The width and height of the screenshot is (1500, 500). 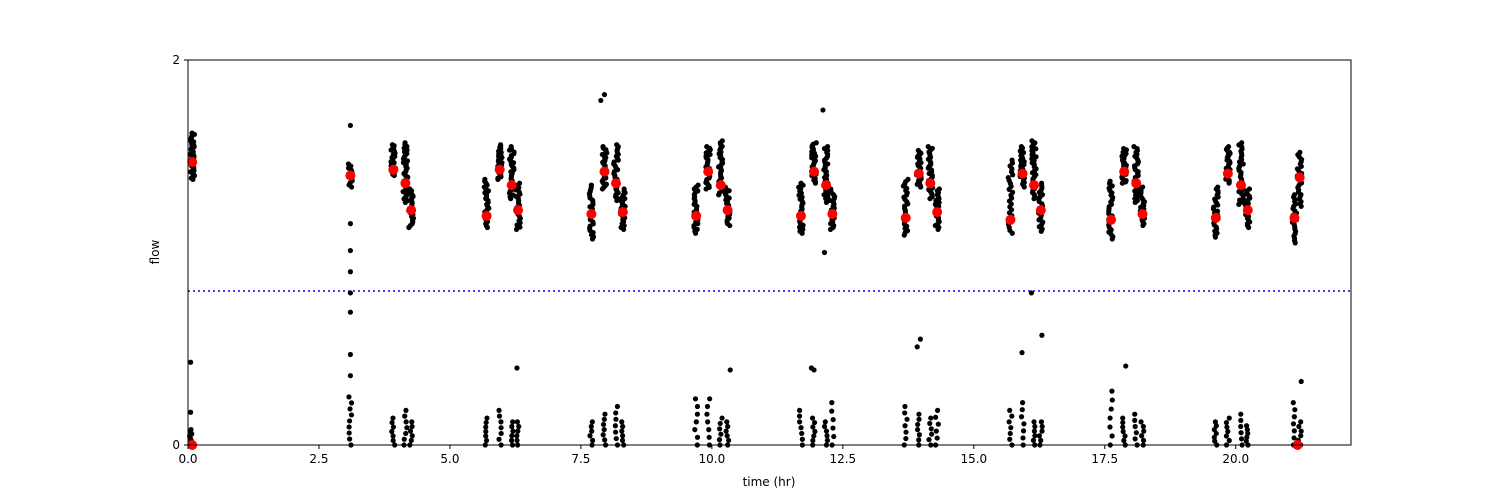 What do you see at coordinates (449, 459) in the screenshot?
I see `x-tick-label: 5.0` at bounding box center [449, 459].